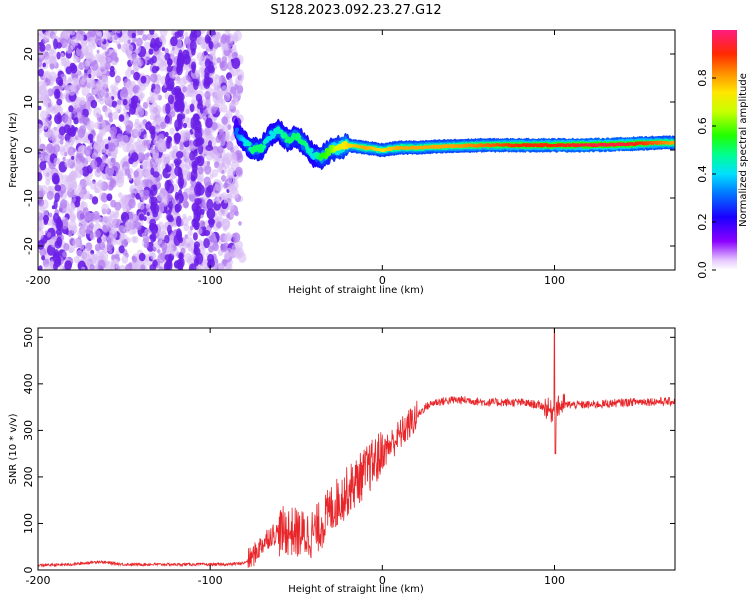 The height and width of the screenshot is (600, 750). Describe the element at coordinates (702, 174) in the screenshot. I see `colorbar-tick-label: 0.4` at that location.